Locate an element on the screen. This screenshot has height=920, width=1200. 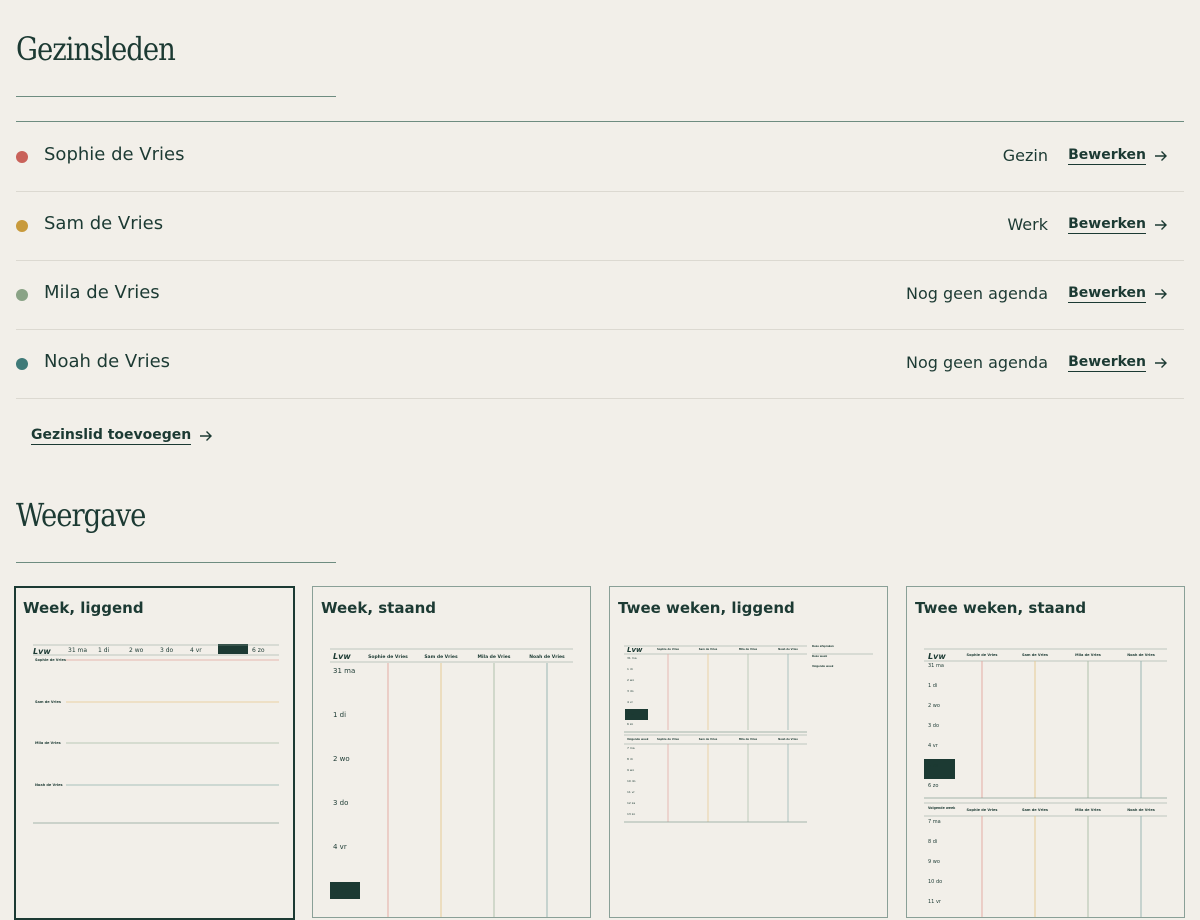
view-option-title: Twee weken, liggend is located at coordinates (706, 608).